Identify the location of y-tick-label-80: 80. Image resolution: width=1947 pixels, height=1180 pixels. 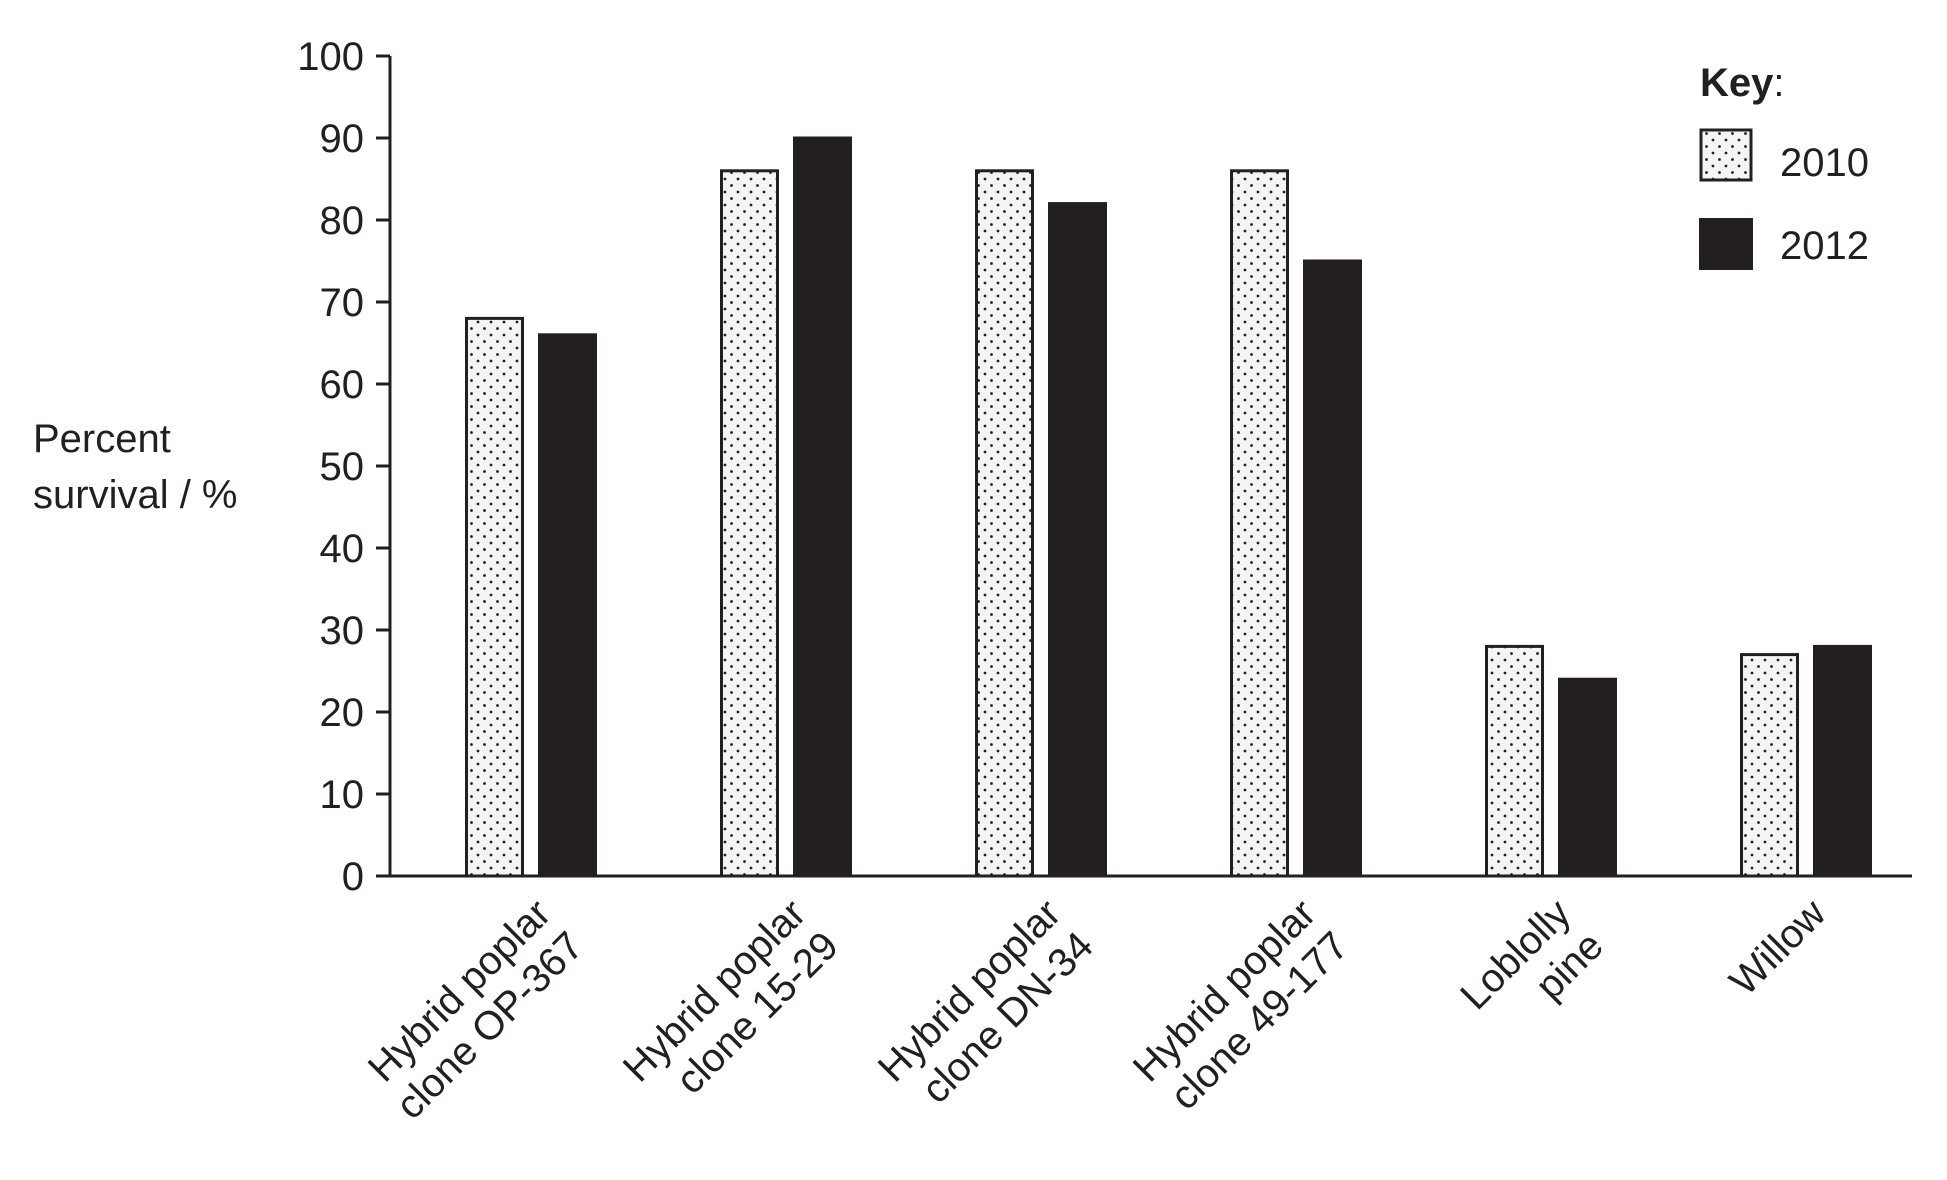
(342, 221).